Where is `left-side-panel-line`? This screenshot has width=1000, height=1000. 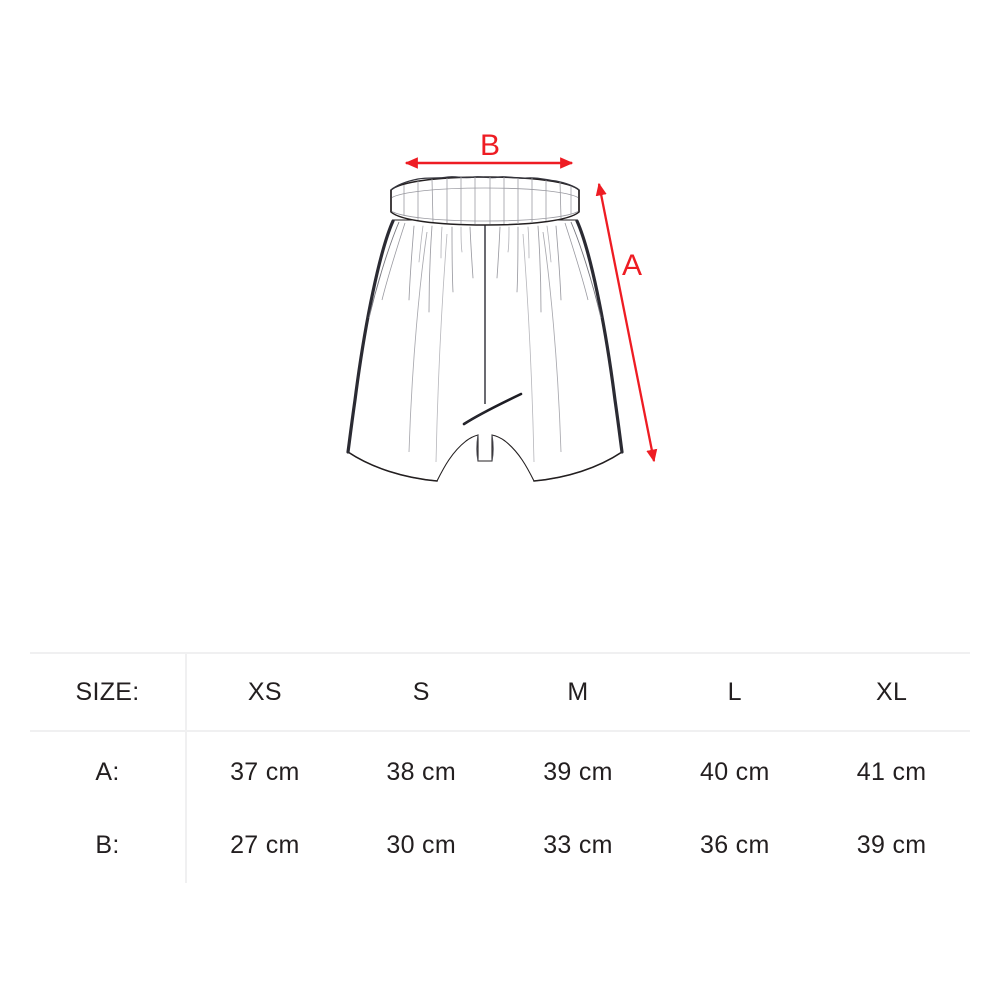
left-side-panel-line is located at coordinates (384, 270).